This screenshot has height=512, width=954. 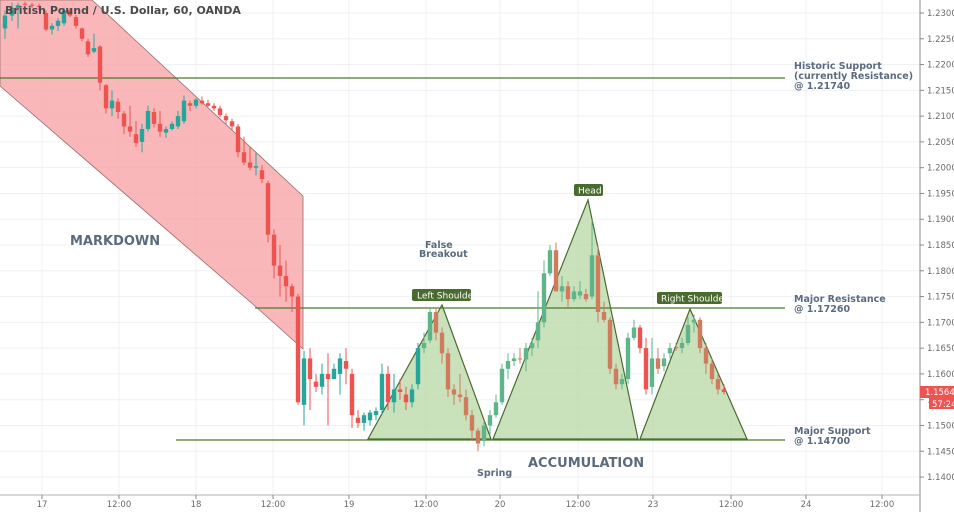 I want to click on markdown-label: MARKDOWN, so click(x=115, y=241).